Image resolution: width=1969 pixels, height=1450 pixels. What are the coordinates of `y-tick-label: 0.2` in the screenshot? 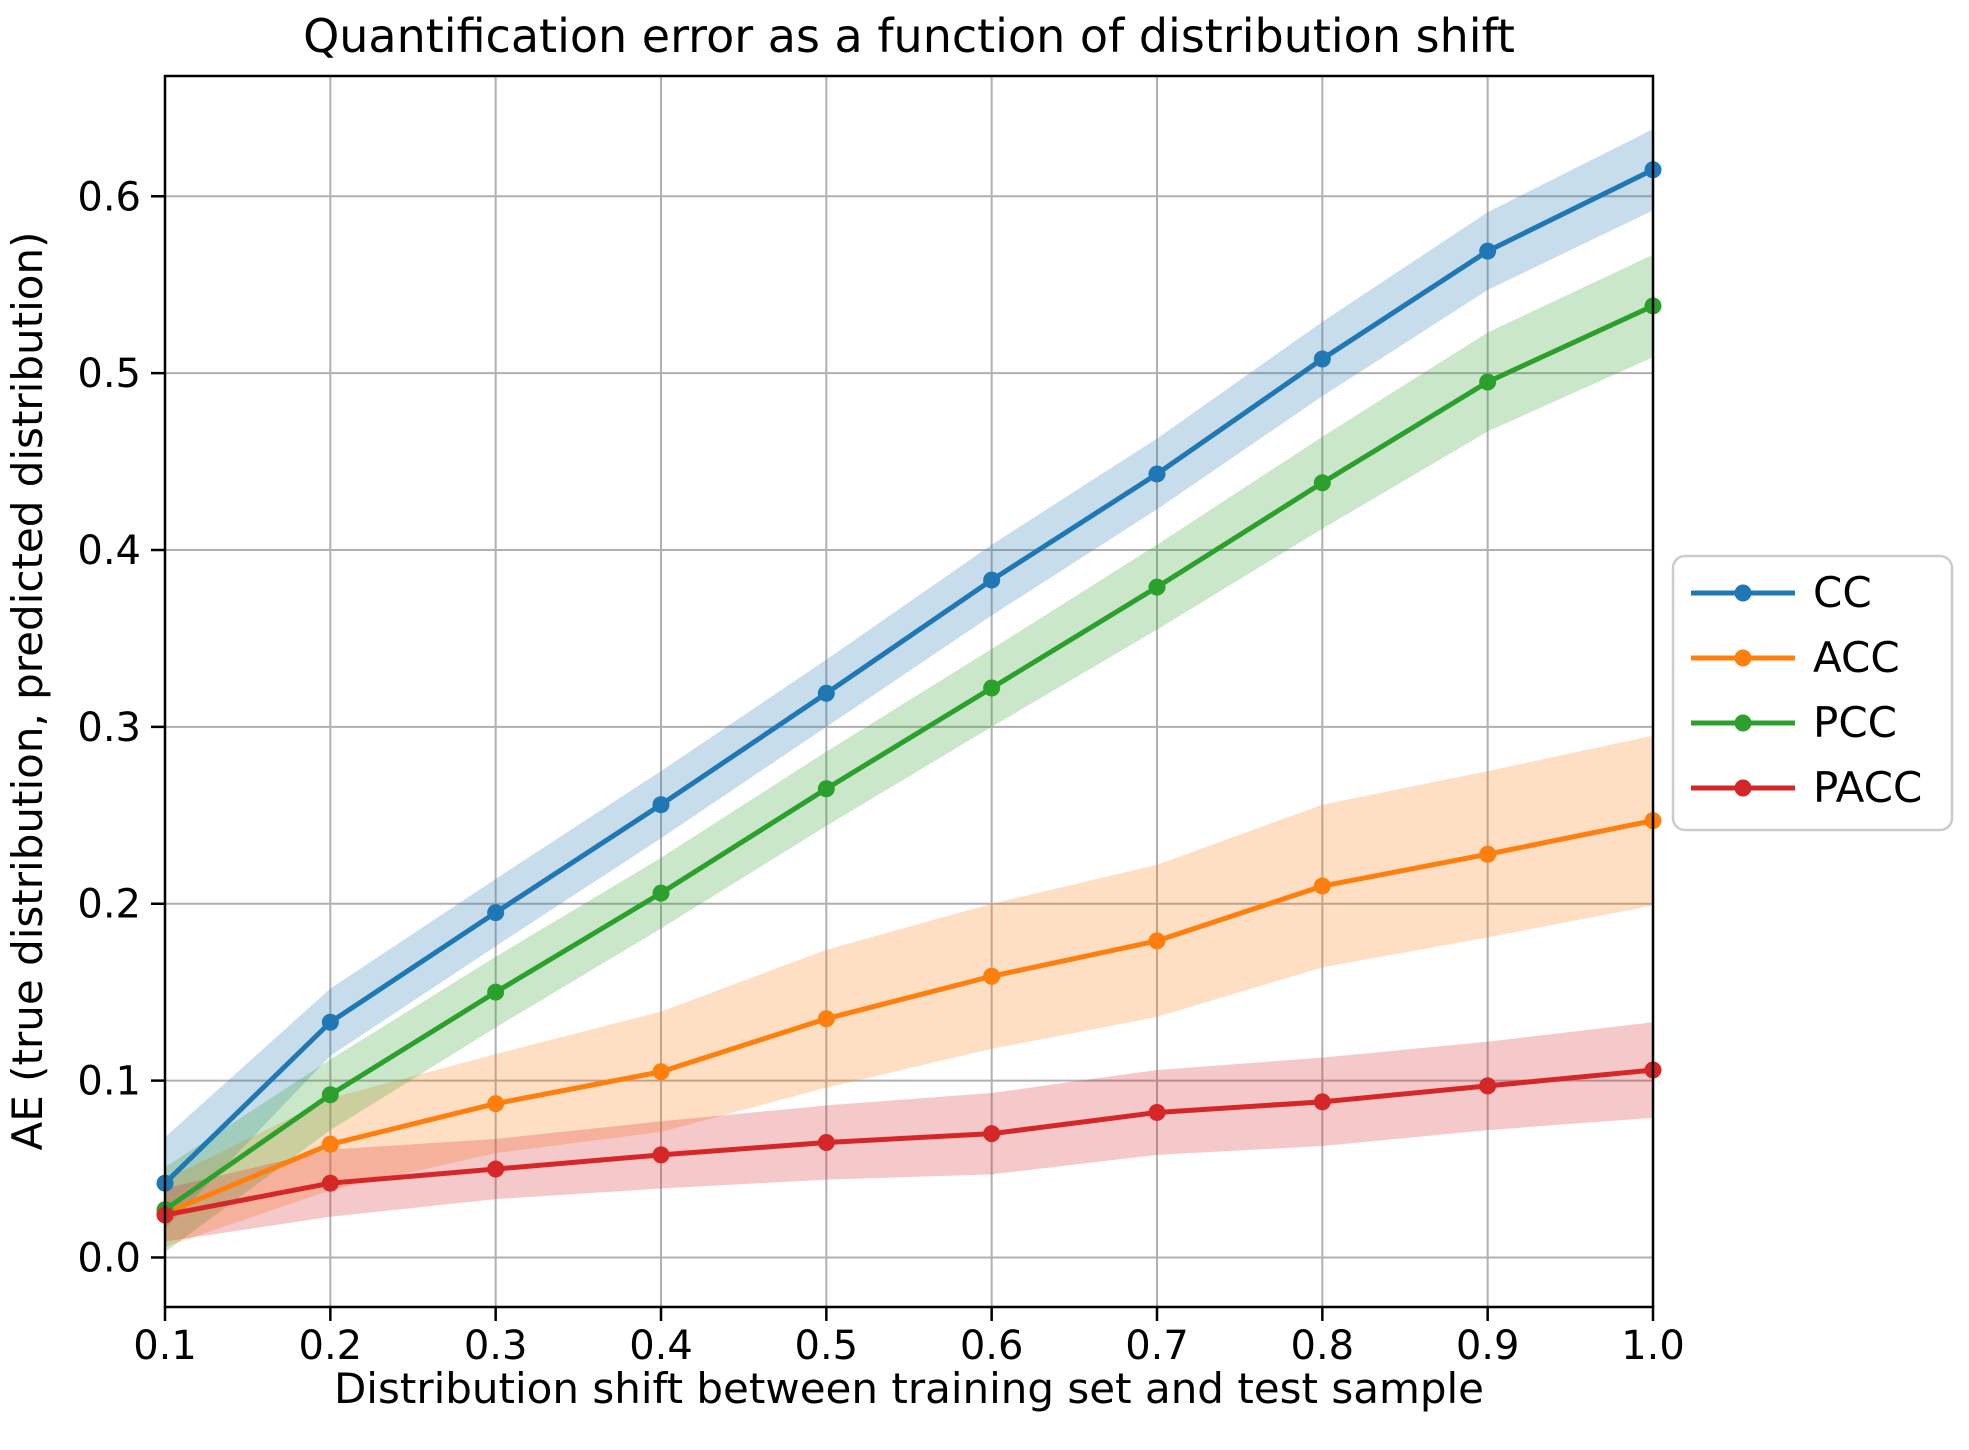 It's located at (109, 905).